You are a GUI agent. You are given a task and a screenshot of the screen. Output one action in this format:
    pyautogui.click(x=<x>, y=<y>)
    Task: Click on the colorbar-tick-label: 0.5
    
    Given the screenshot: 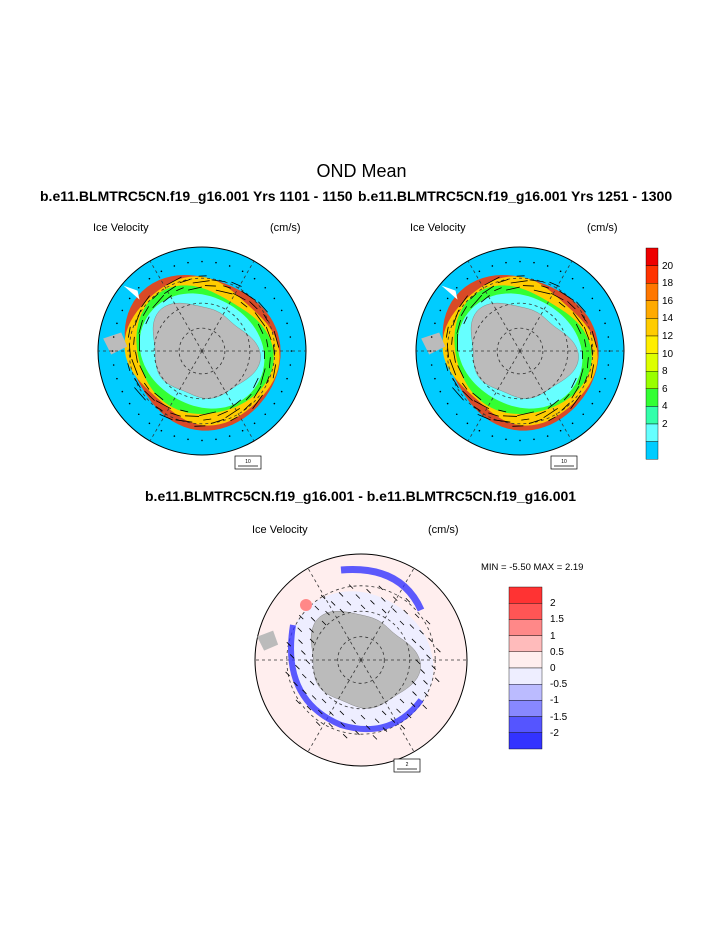 What is the action you would take?
    pyautogui.click(x=557, y=652)
    